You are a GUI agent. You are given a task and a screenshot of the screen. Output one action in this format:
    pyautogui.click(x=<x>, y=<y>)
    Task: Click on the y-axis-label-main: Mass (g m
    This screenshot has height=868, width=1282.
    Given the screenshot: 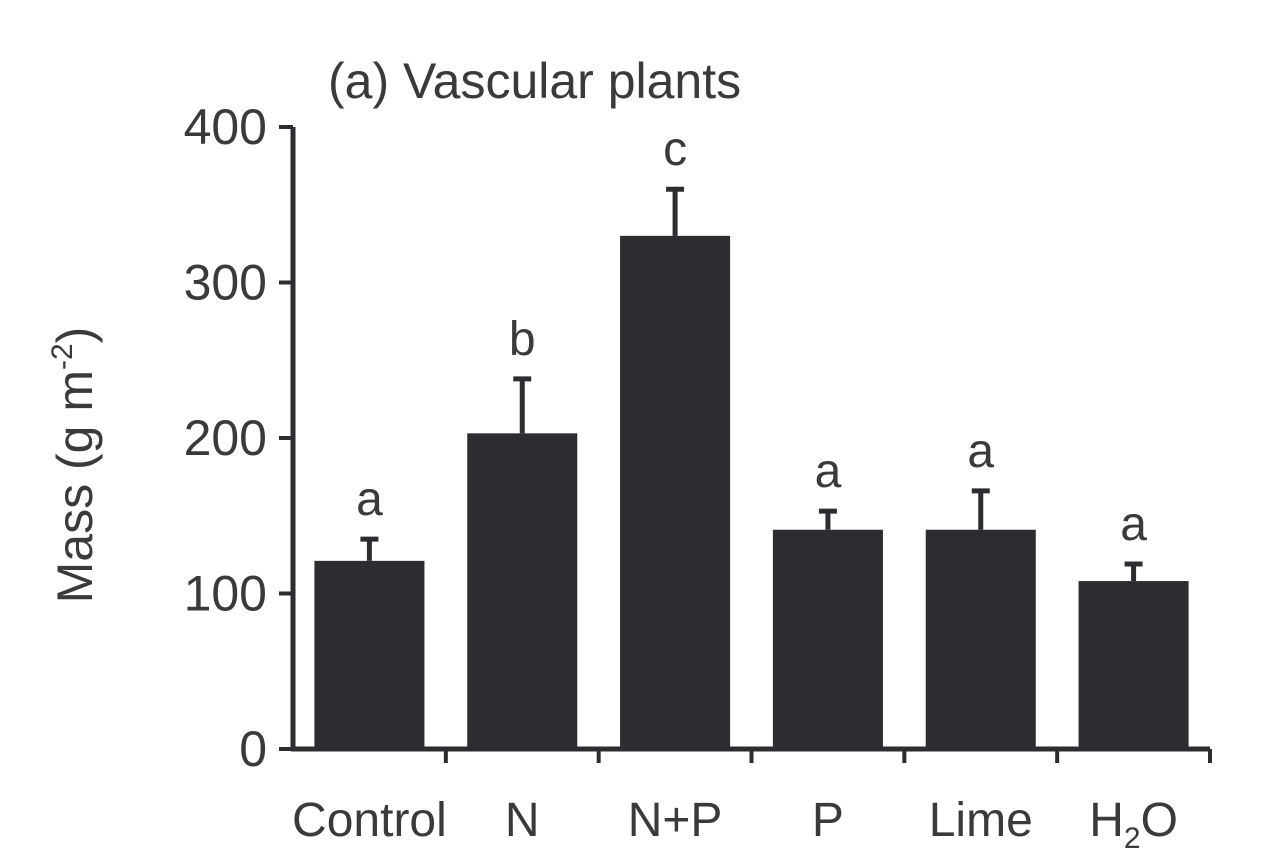 What is the action you would take?
    pyautogui.click(x=75, y=486)
    